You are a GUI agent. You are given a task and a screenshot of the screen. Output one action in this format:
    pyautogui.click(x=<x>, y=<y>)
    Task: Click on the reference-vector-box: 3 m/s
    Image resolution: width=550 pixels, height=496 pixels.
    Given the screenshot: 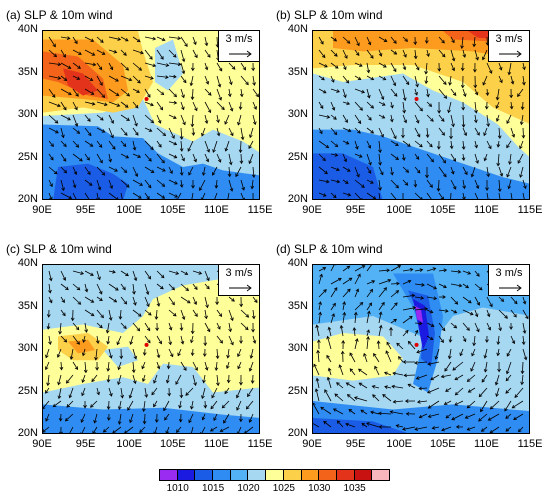 What is the action you would take?
    pyautogui.click(x=239, y=280)
    